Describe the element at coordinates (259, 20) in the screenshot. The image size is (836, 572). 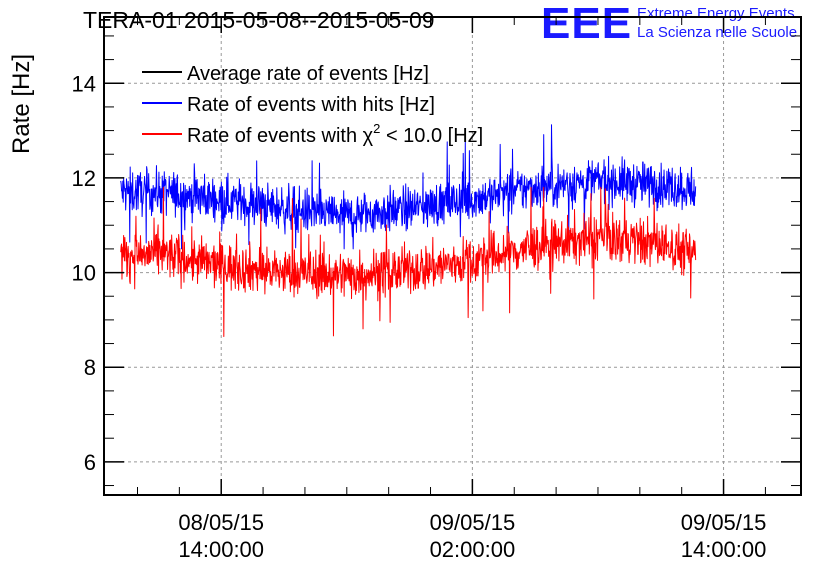
I see `chart-title: TERA-01 2015-05-08--2015-05-09` at that location.